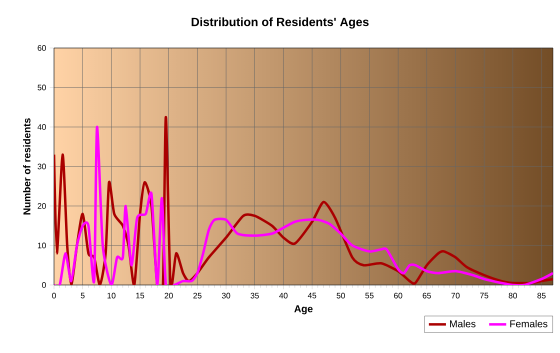 The height and width of the screenshot is (353, 560). Describe the element at coordinates (82, 295) in the screenshot. I see `x-tick-label: 5` at that location.